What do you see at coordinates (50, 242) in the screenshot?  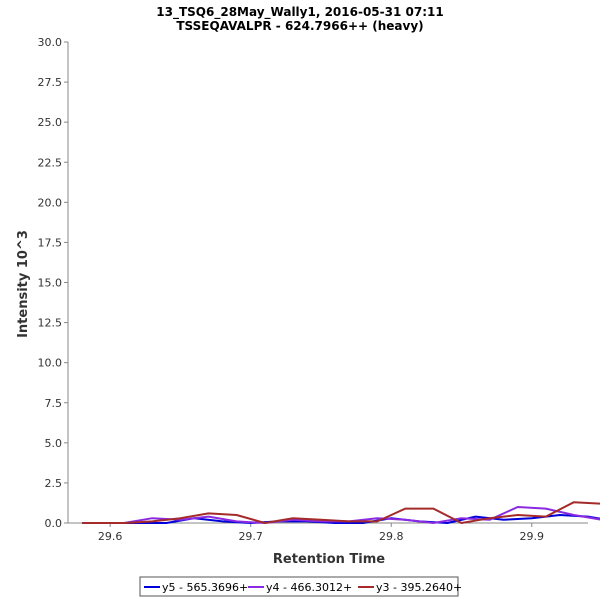 I see `y-tick-label: 17.5` at bounding box center [50, 242].